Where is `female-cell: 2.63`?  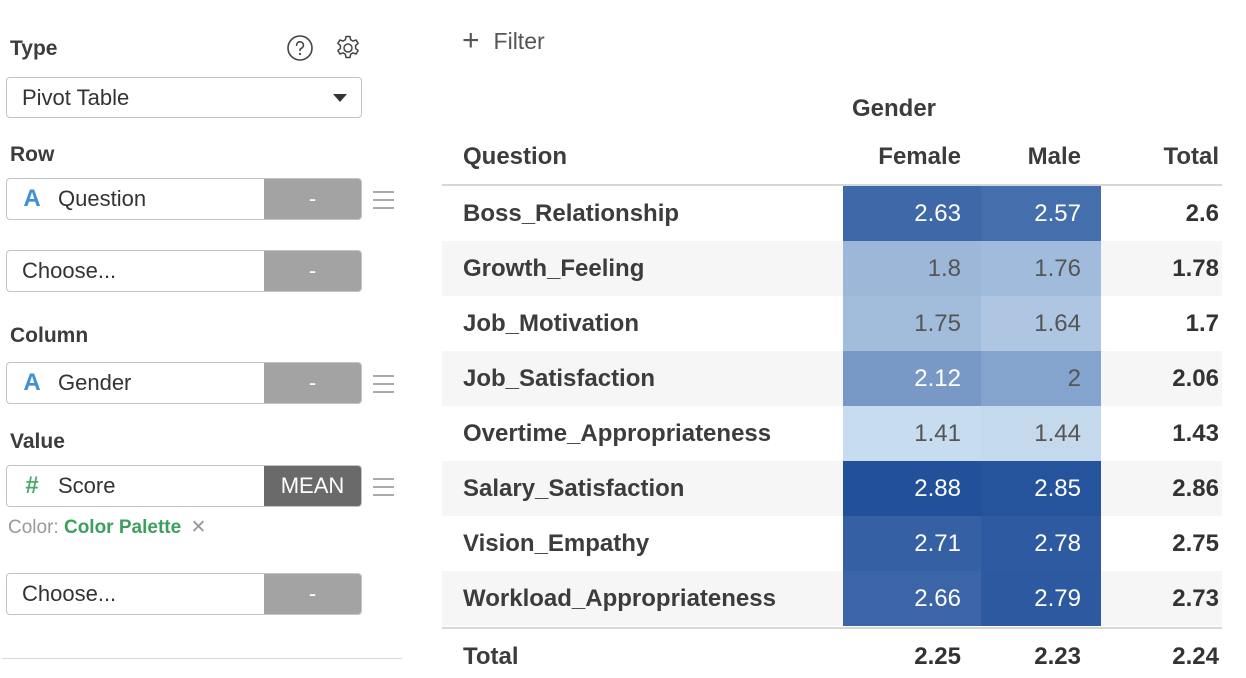
female-cell: 2.63 is located at coordinates (912, 213).